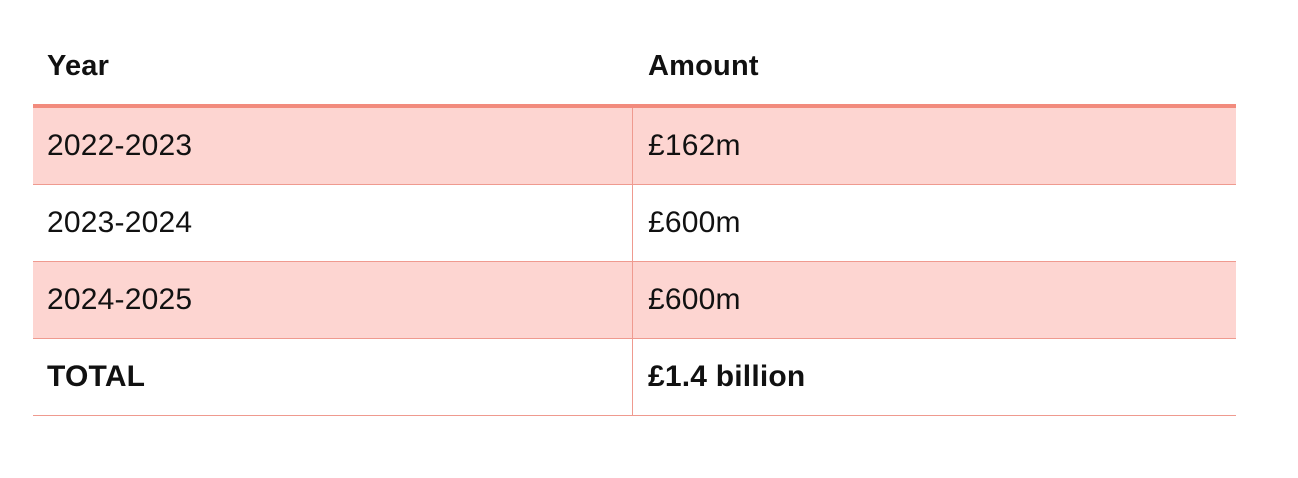  I want to click on column-header-amount: Amount, so click(703, 65).